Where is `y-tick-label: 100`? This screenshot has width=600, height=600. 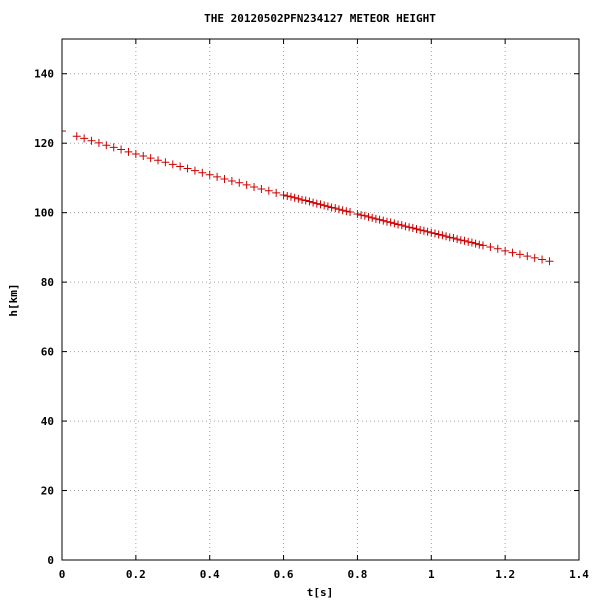 y-tick-label: 100 is located at coordinates (44, 213).